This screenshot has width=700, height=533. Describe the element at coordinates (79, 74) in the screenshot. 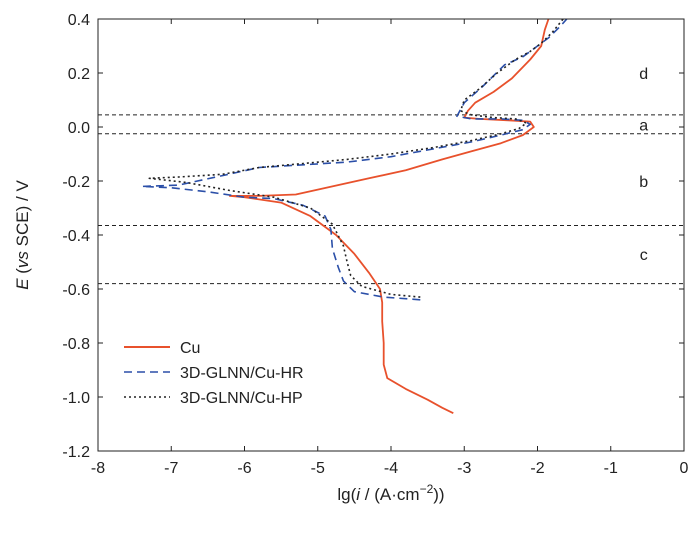

I see `y-tick-label: 0.2` at that location.